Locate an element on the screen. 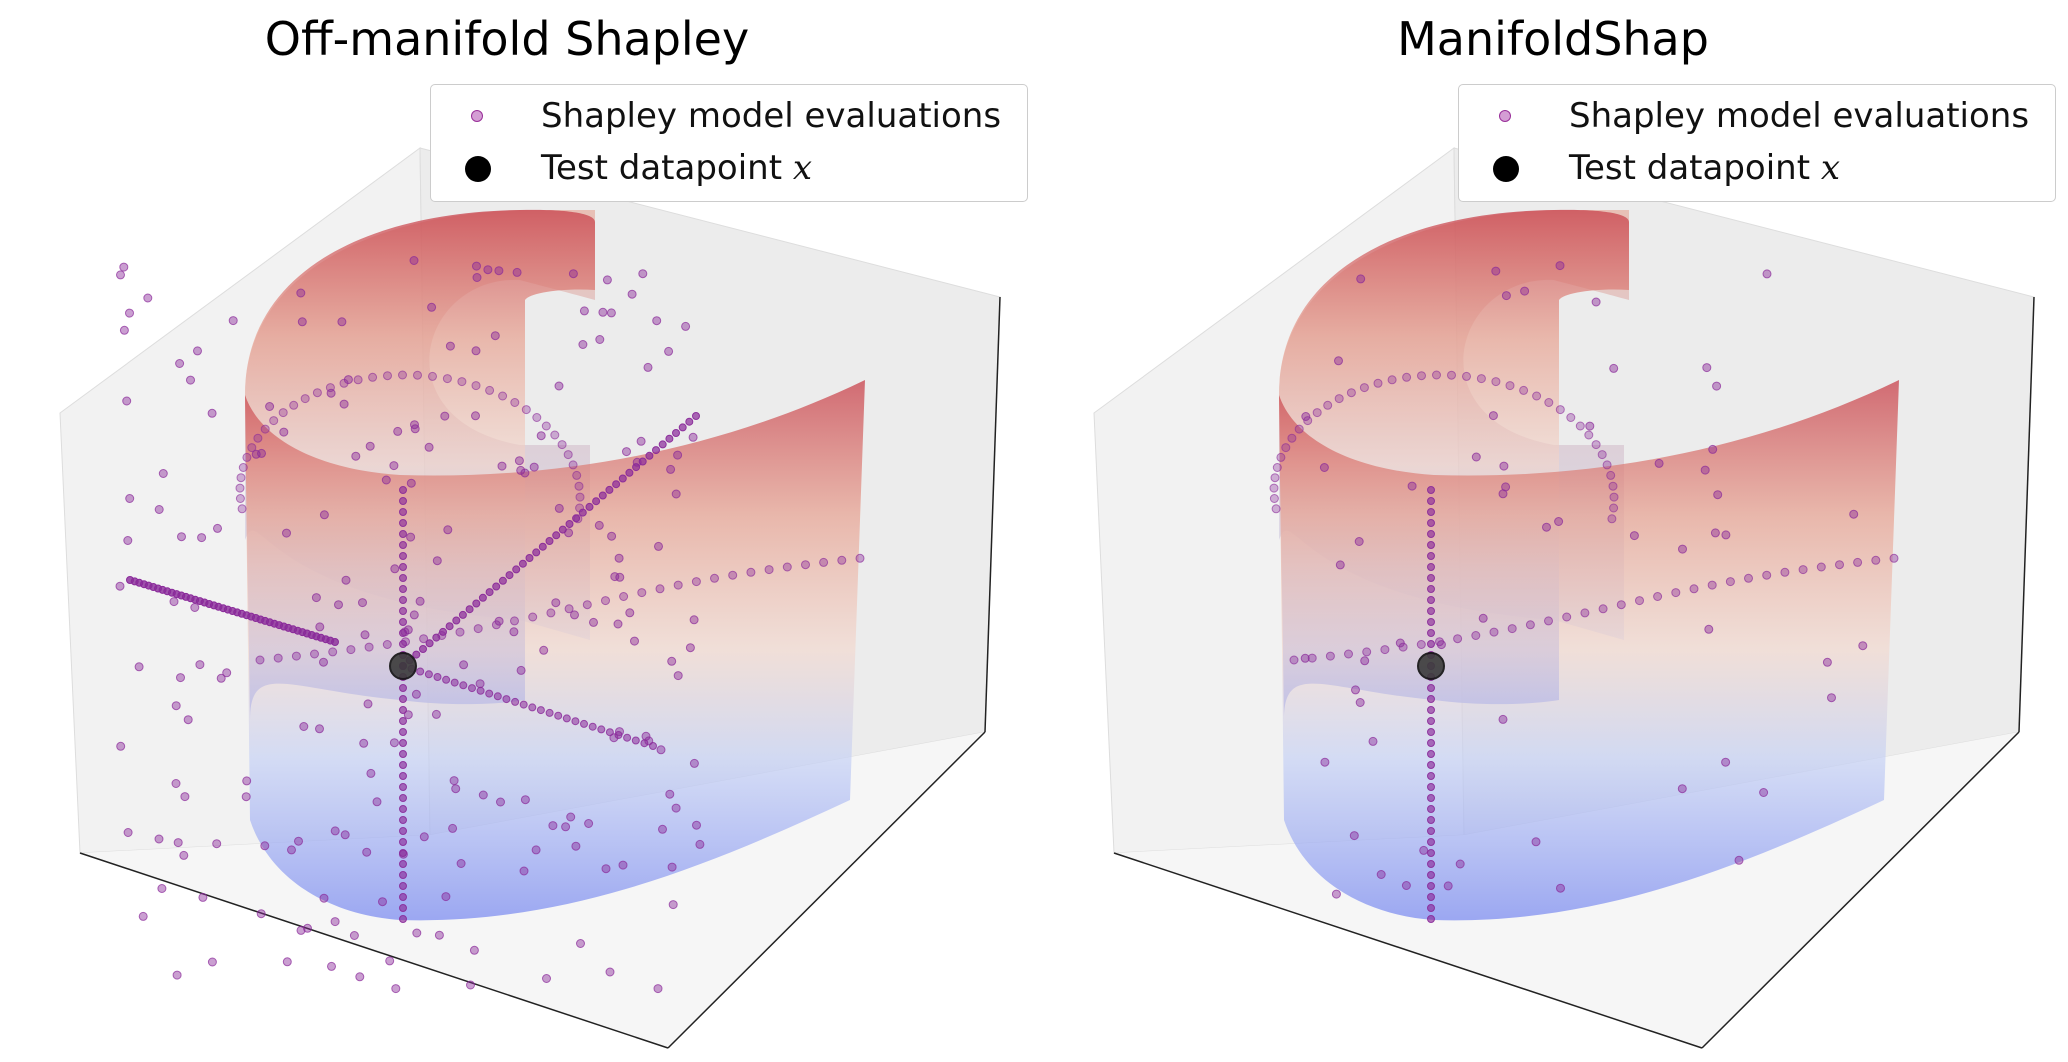 The width and height of the screenshot is (2068, 1062). legend-entry-evaluations: Shapley model evaluations is located at coordinates (1757, 116).